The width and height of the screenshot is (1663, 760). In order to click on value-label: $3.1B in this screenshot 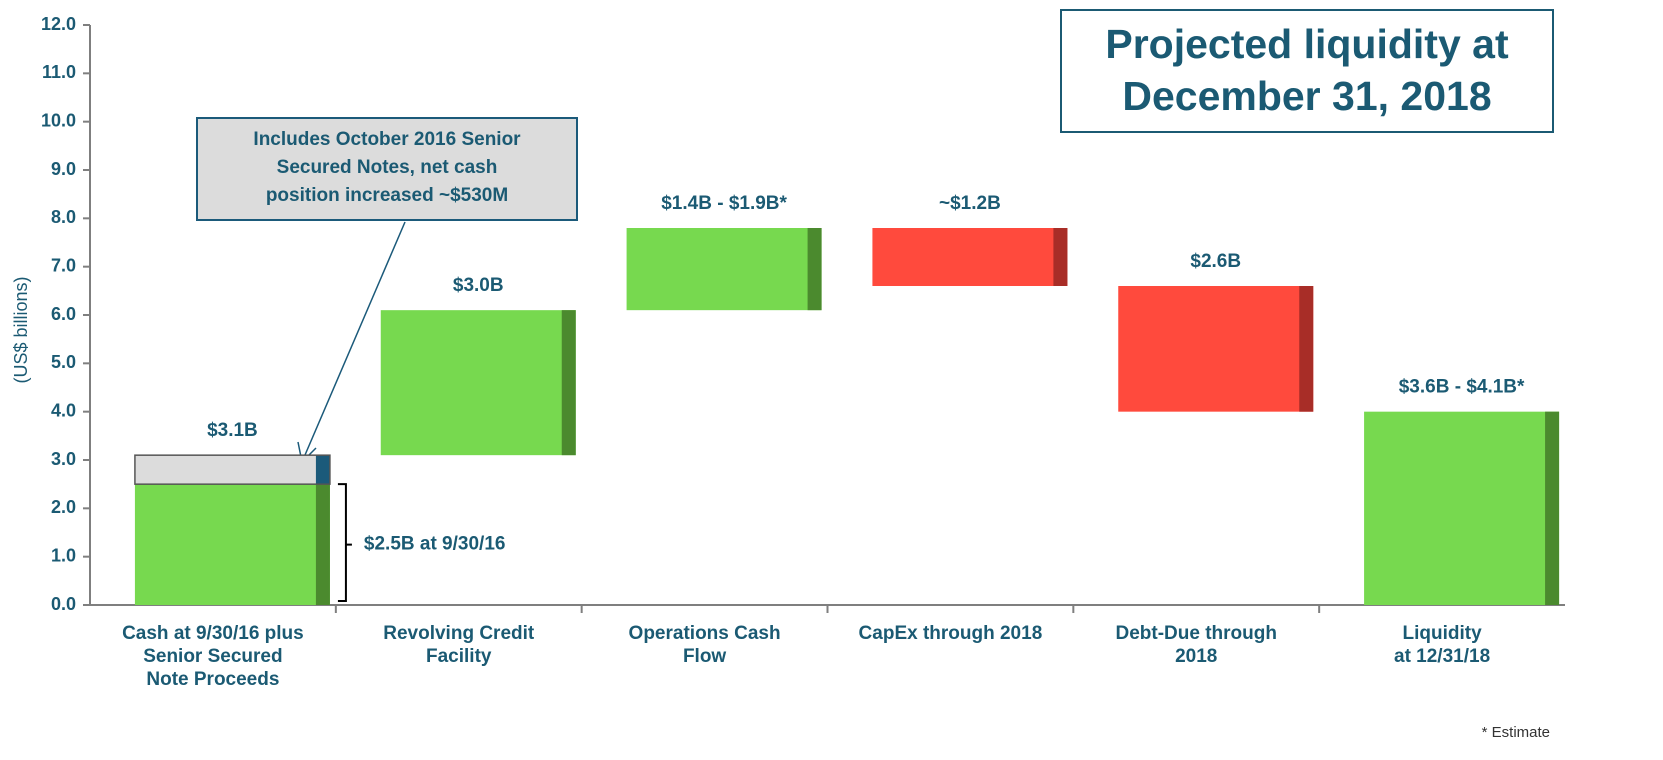, I will do `click(232, 430)`.